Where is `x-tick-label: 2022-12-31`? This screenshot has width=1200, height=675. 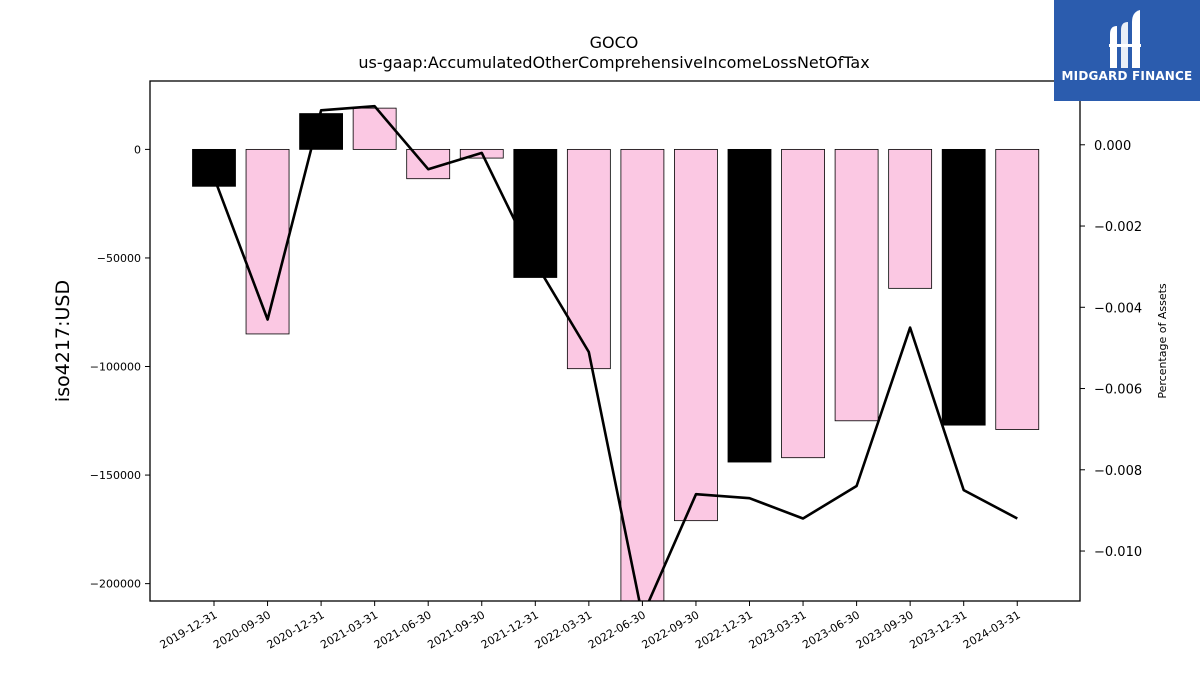 x-tick-label: 2022-12-31 is located at coordinates (724, 629).